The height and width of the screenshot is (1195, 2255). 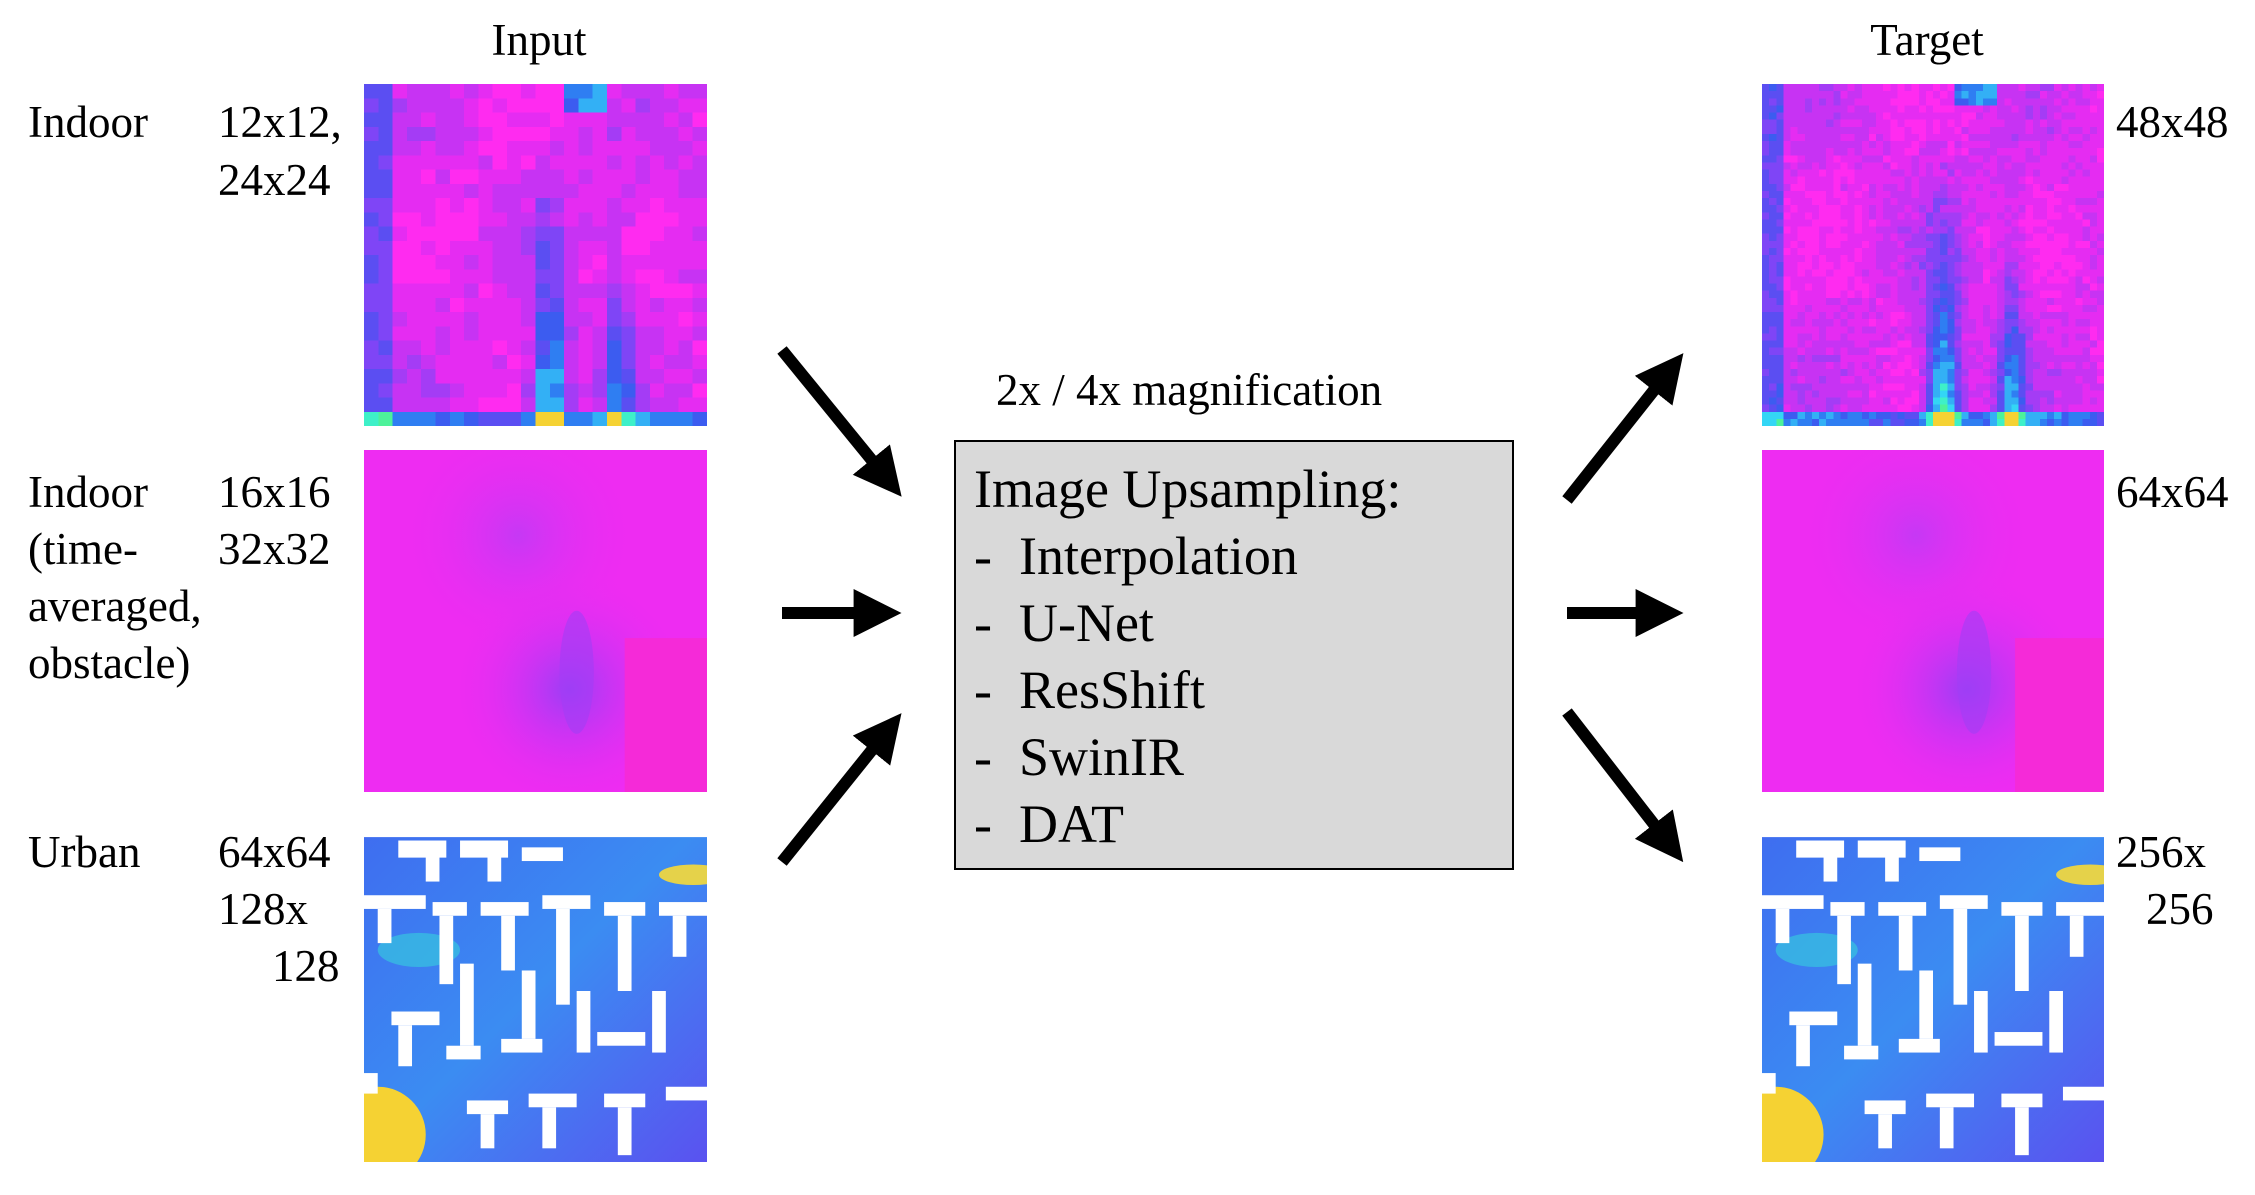 What do you see at coordinates (682, 874) in the screenshot?
I see `hotspot` at bounding box center [682, 874].